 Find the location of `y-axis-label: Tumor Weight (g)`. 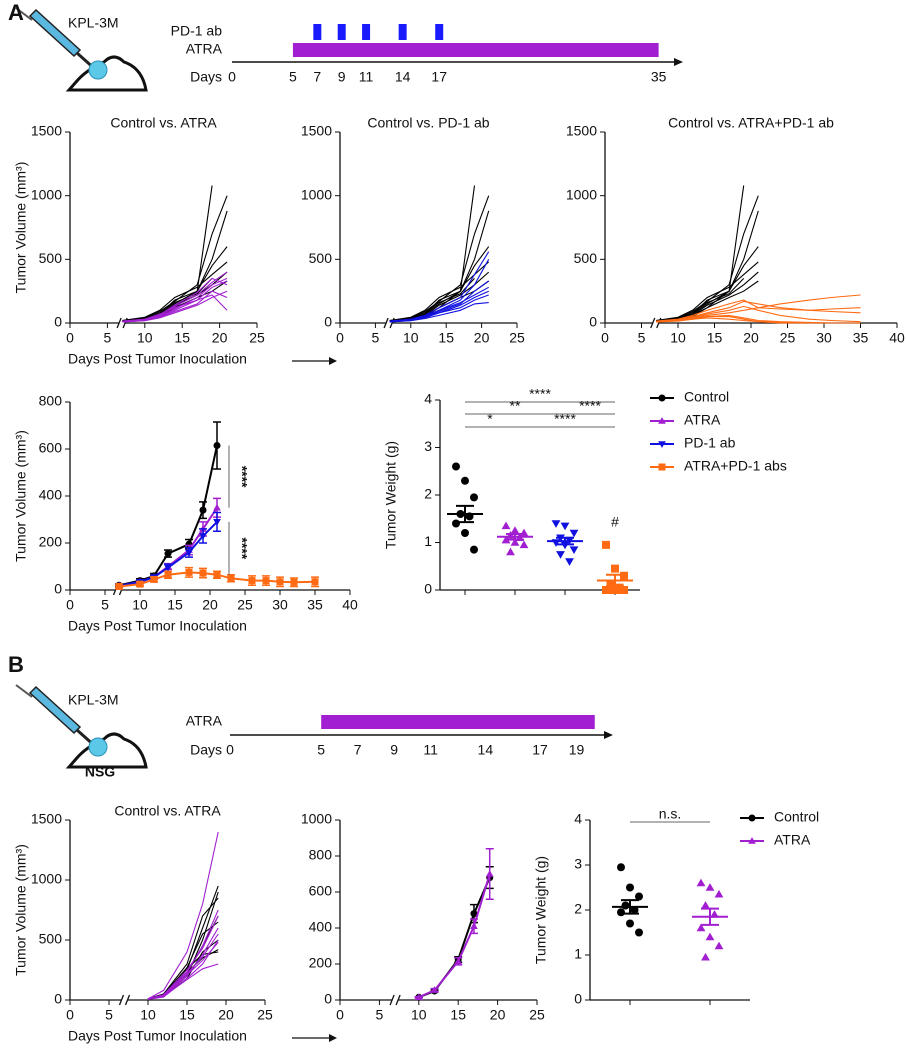

y-axis-label: Tumor Weight (g) is located at coordinates (541, 910).